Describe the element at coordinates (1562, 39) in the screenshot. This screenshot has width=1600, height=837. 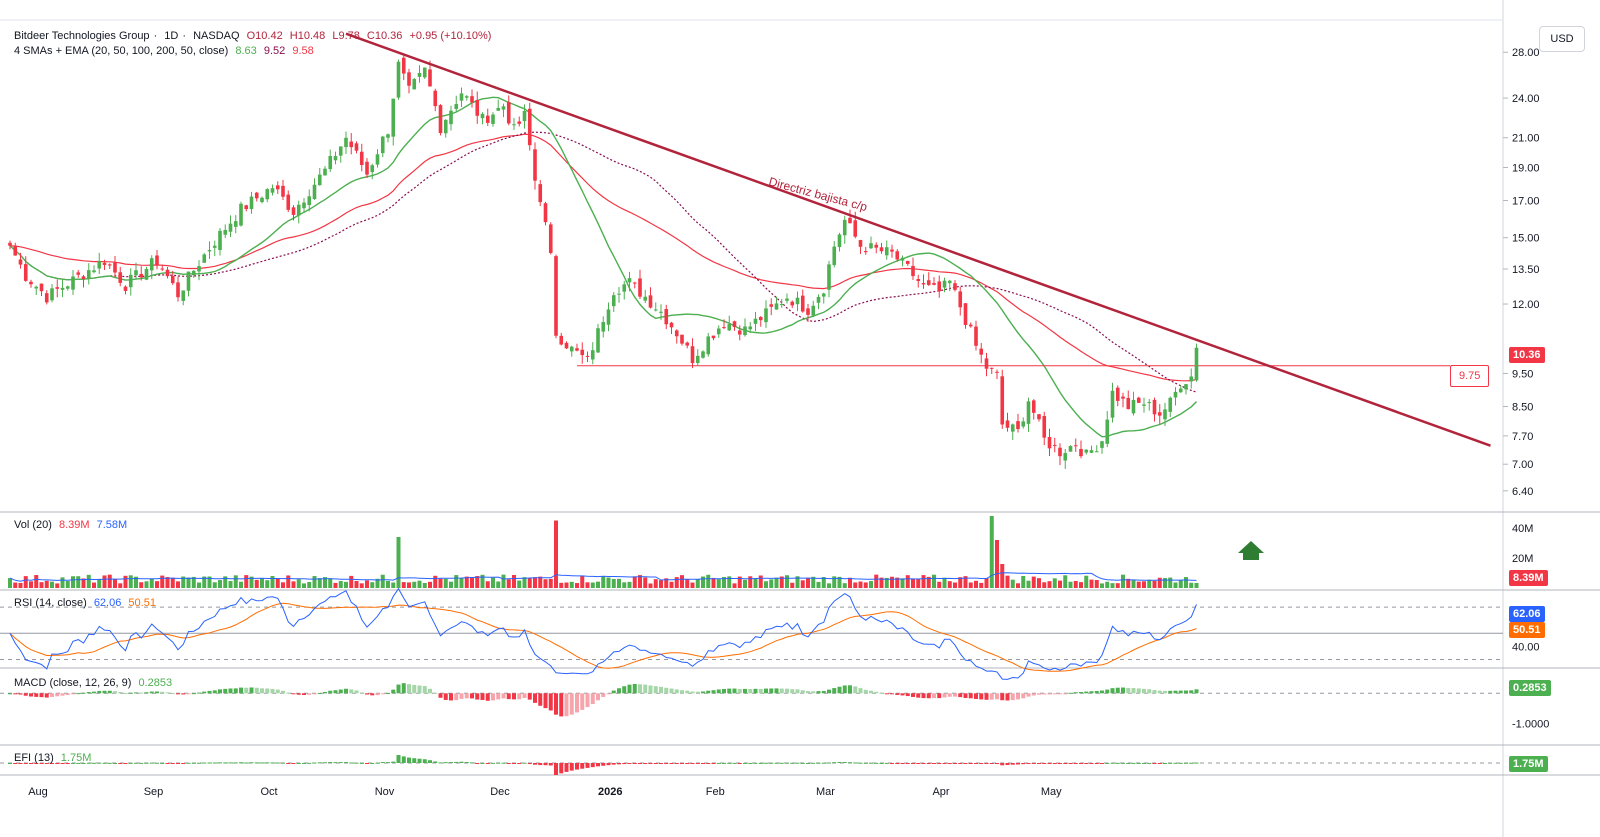
I see `currency-selector: USD` at that location.